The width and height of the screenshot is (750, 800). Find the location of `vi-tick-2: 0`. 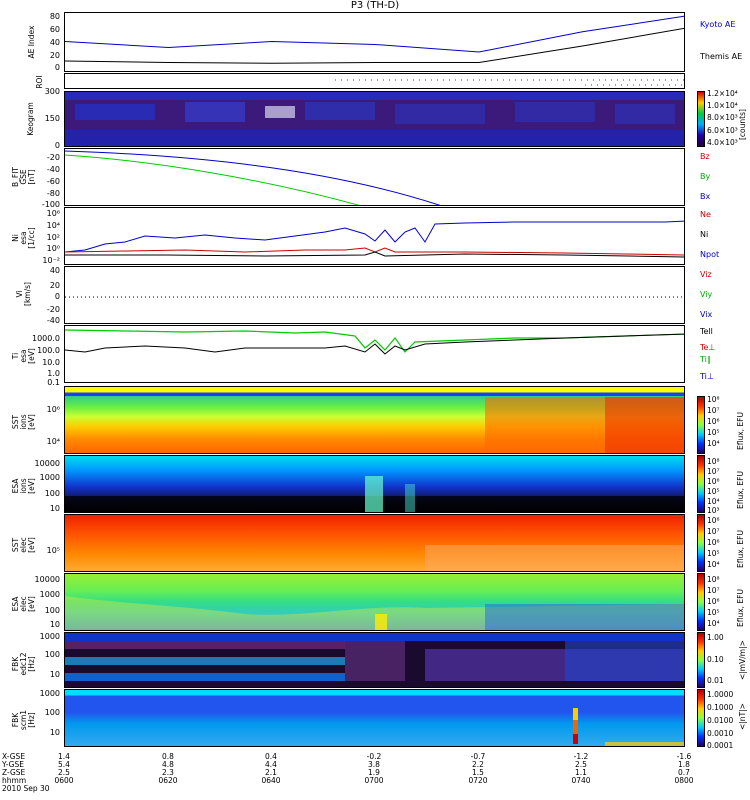

vi-tick-2: 0 is located at coordinates (57, 296).